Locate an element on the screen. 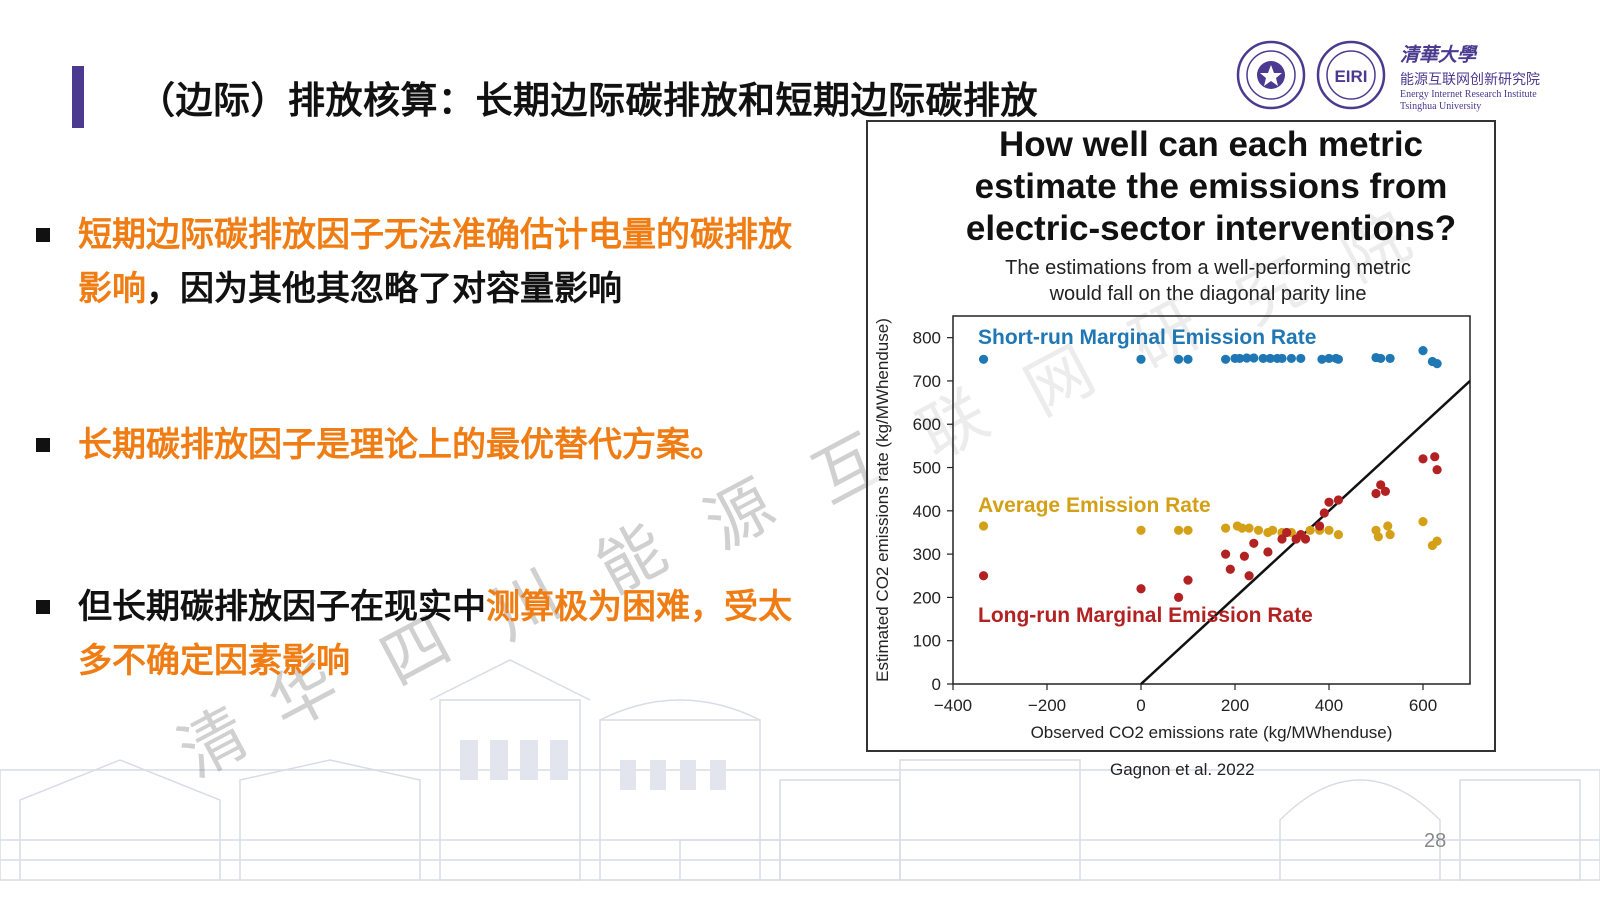  x-tick-label: −200 is located at coordinates (1047, 705).